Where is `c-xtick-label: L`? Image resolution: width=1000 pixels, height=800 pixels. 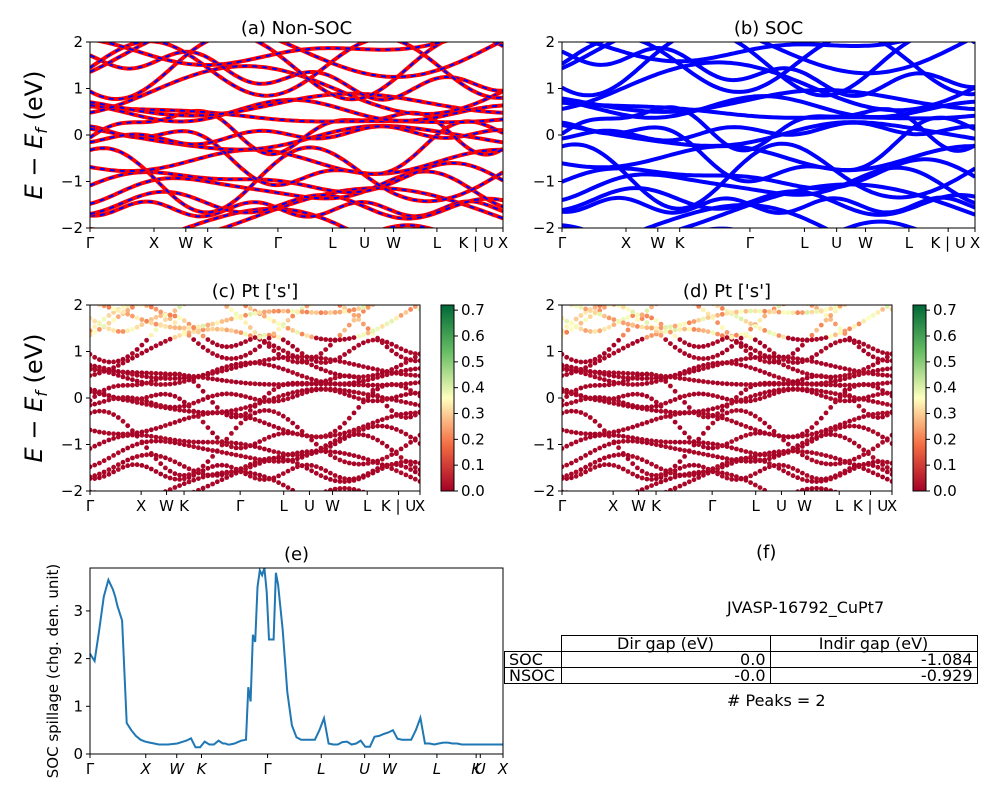 c-xtick-label: L is located at coordinates (284, 506).